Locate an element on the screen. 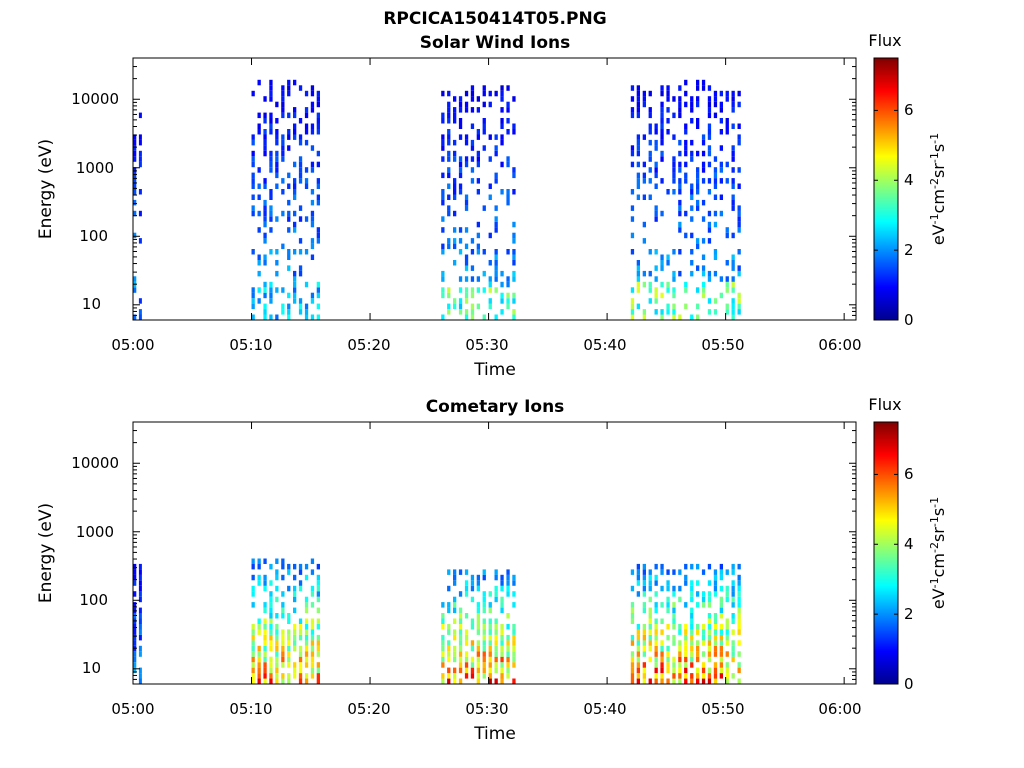  colorbar-title: Flux is located at coordinates (884, 404).